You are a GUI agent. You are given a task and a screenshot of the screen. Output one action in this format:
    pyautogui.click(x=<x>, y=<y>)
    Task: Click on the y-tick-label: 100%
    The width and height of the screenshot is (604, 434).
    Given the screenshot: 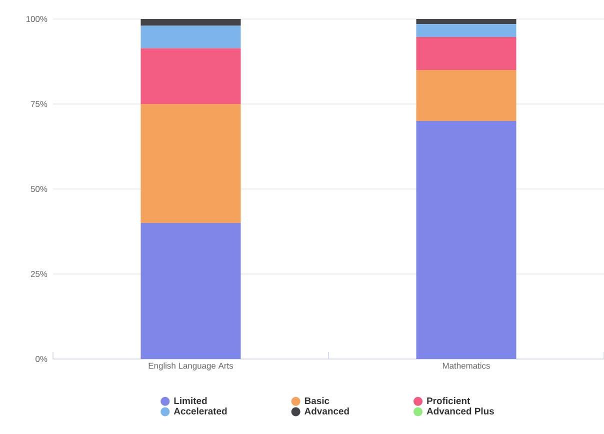 What is the action you would take?
    pyautogui.click(x=37, y=19)
    